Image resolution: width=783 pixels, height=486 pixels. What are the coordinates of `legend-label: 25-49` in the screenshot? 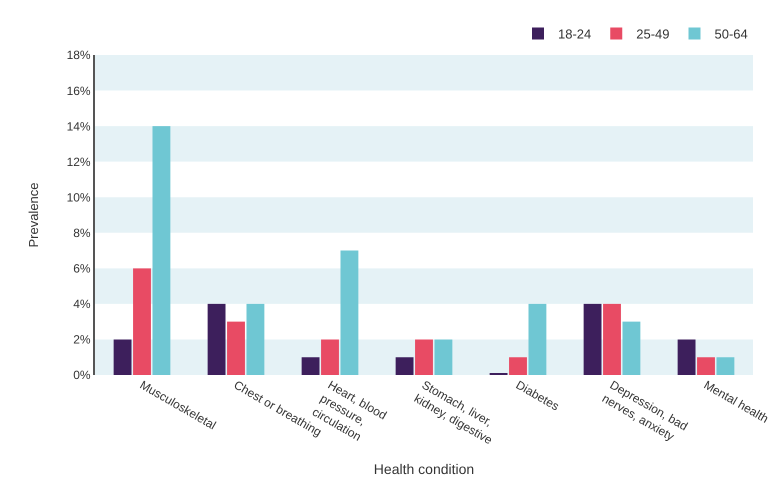 It's located at (653, 34).